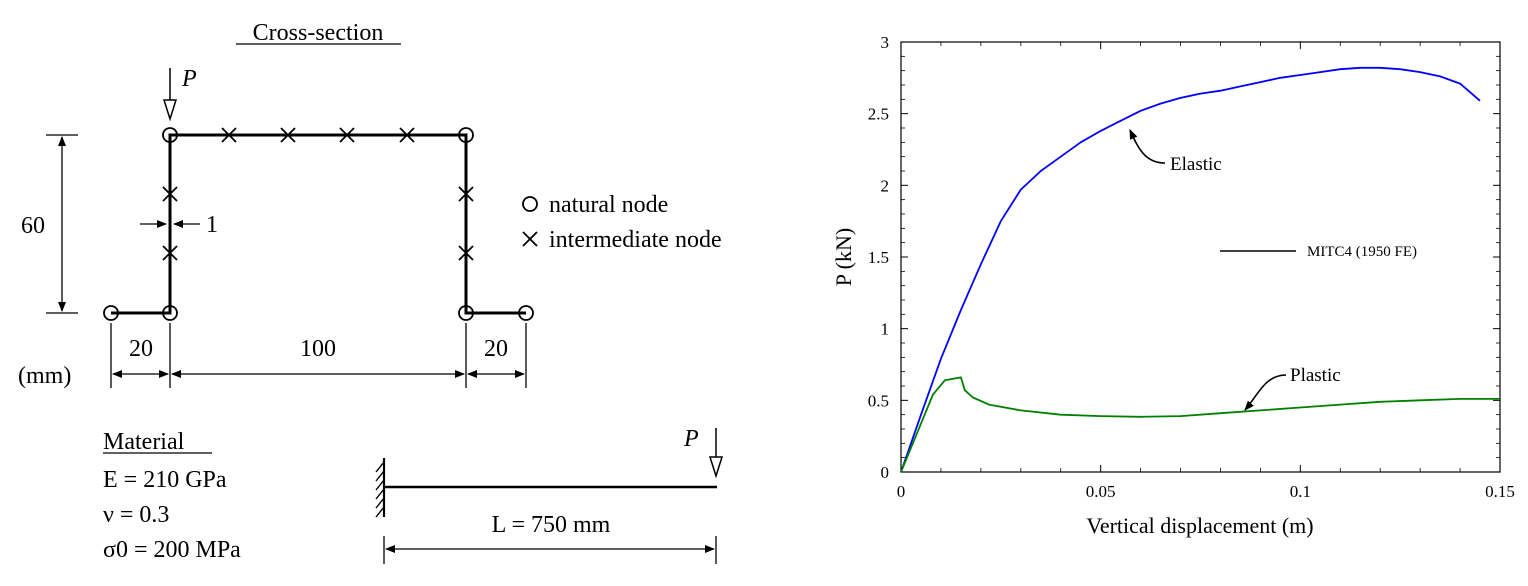 The height and width of the screenshot is (586, 1528). I want to click on x-axis-label: Vertical displacement (m), so click(1199, 525).